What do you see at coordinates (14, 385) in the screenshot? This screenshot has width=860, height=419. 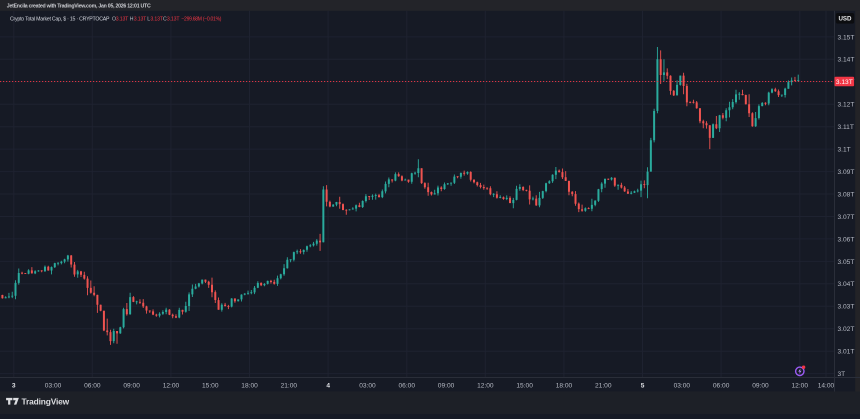 I see `svg-text: 3` at bounding box center [14, 385].